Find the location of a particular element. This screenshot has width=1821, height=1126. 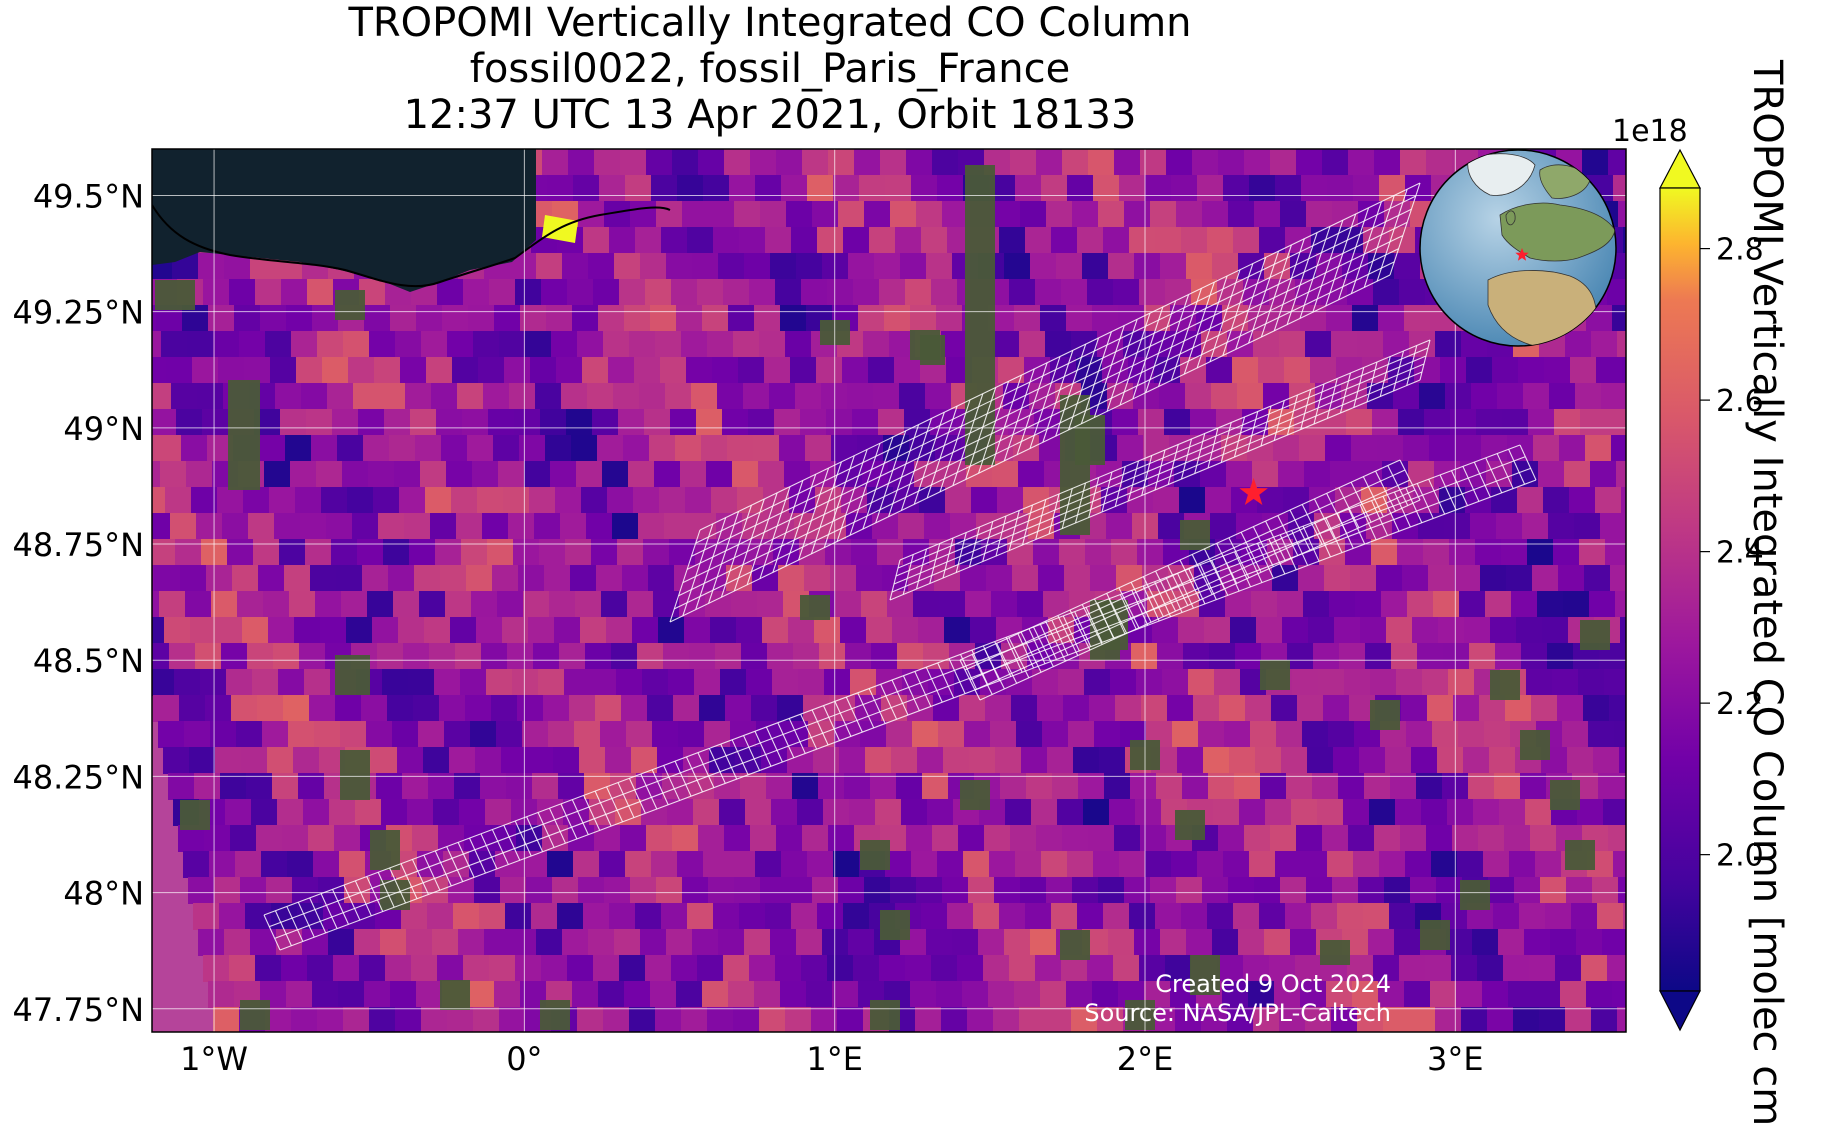

created-credit: Created 9 Oct 2024 is located at coordinates (1273, 984).